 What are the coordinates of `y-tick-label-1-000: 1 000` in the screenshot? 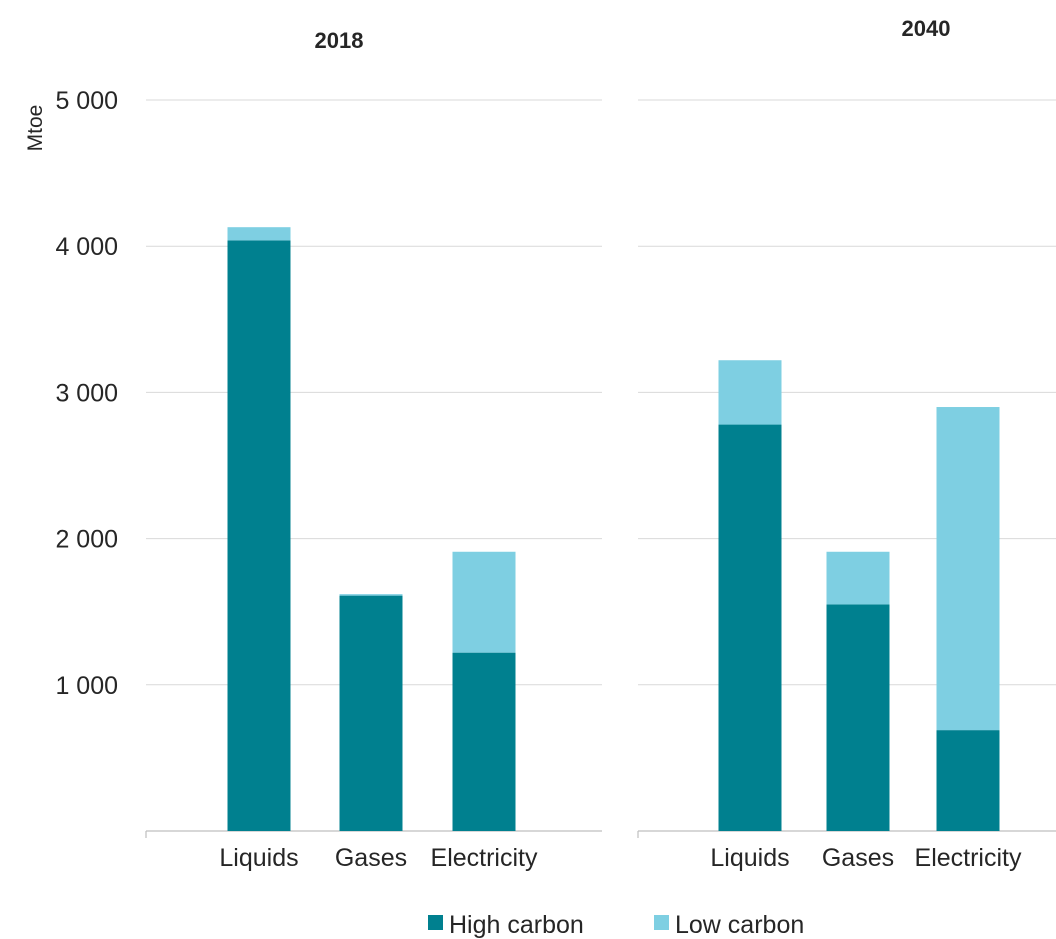 It's located at (86, 686).